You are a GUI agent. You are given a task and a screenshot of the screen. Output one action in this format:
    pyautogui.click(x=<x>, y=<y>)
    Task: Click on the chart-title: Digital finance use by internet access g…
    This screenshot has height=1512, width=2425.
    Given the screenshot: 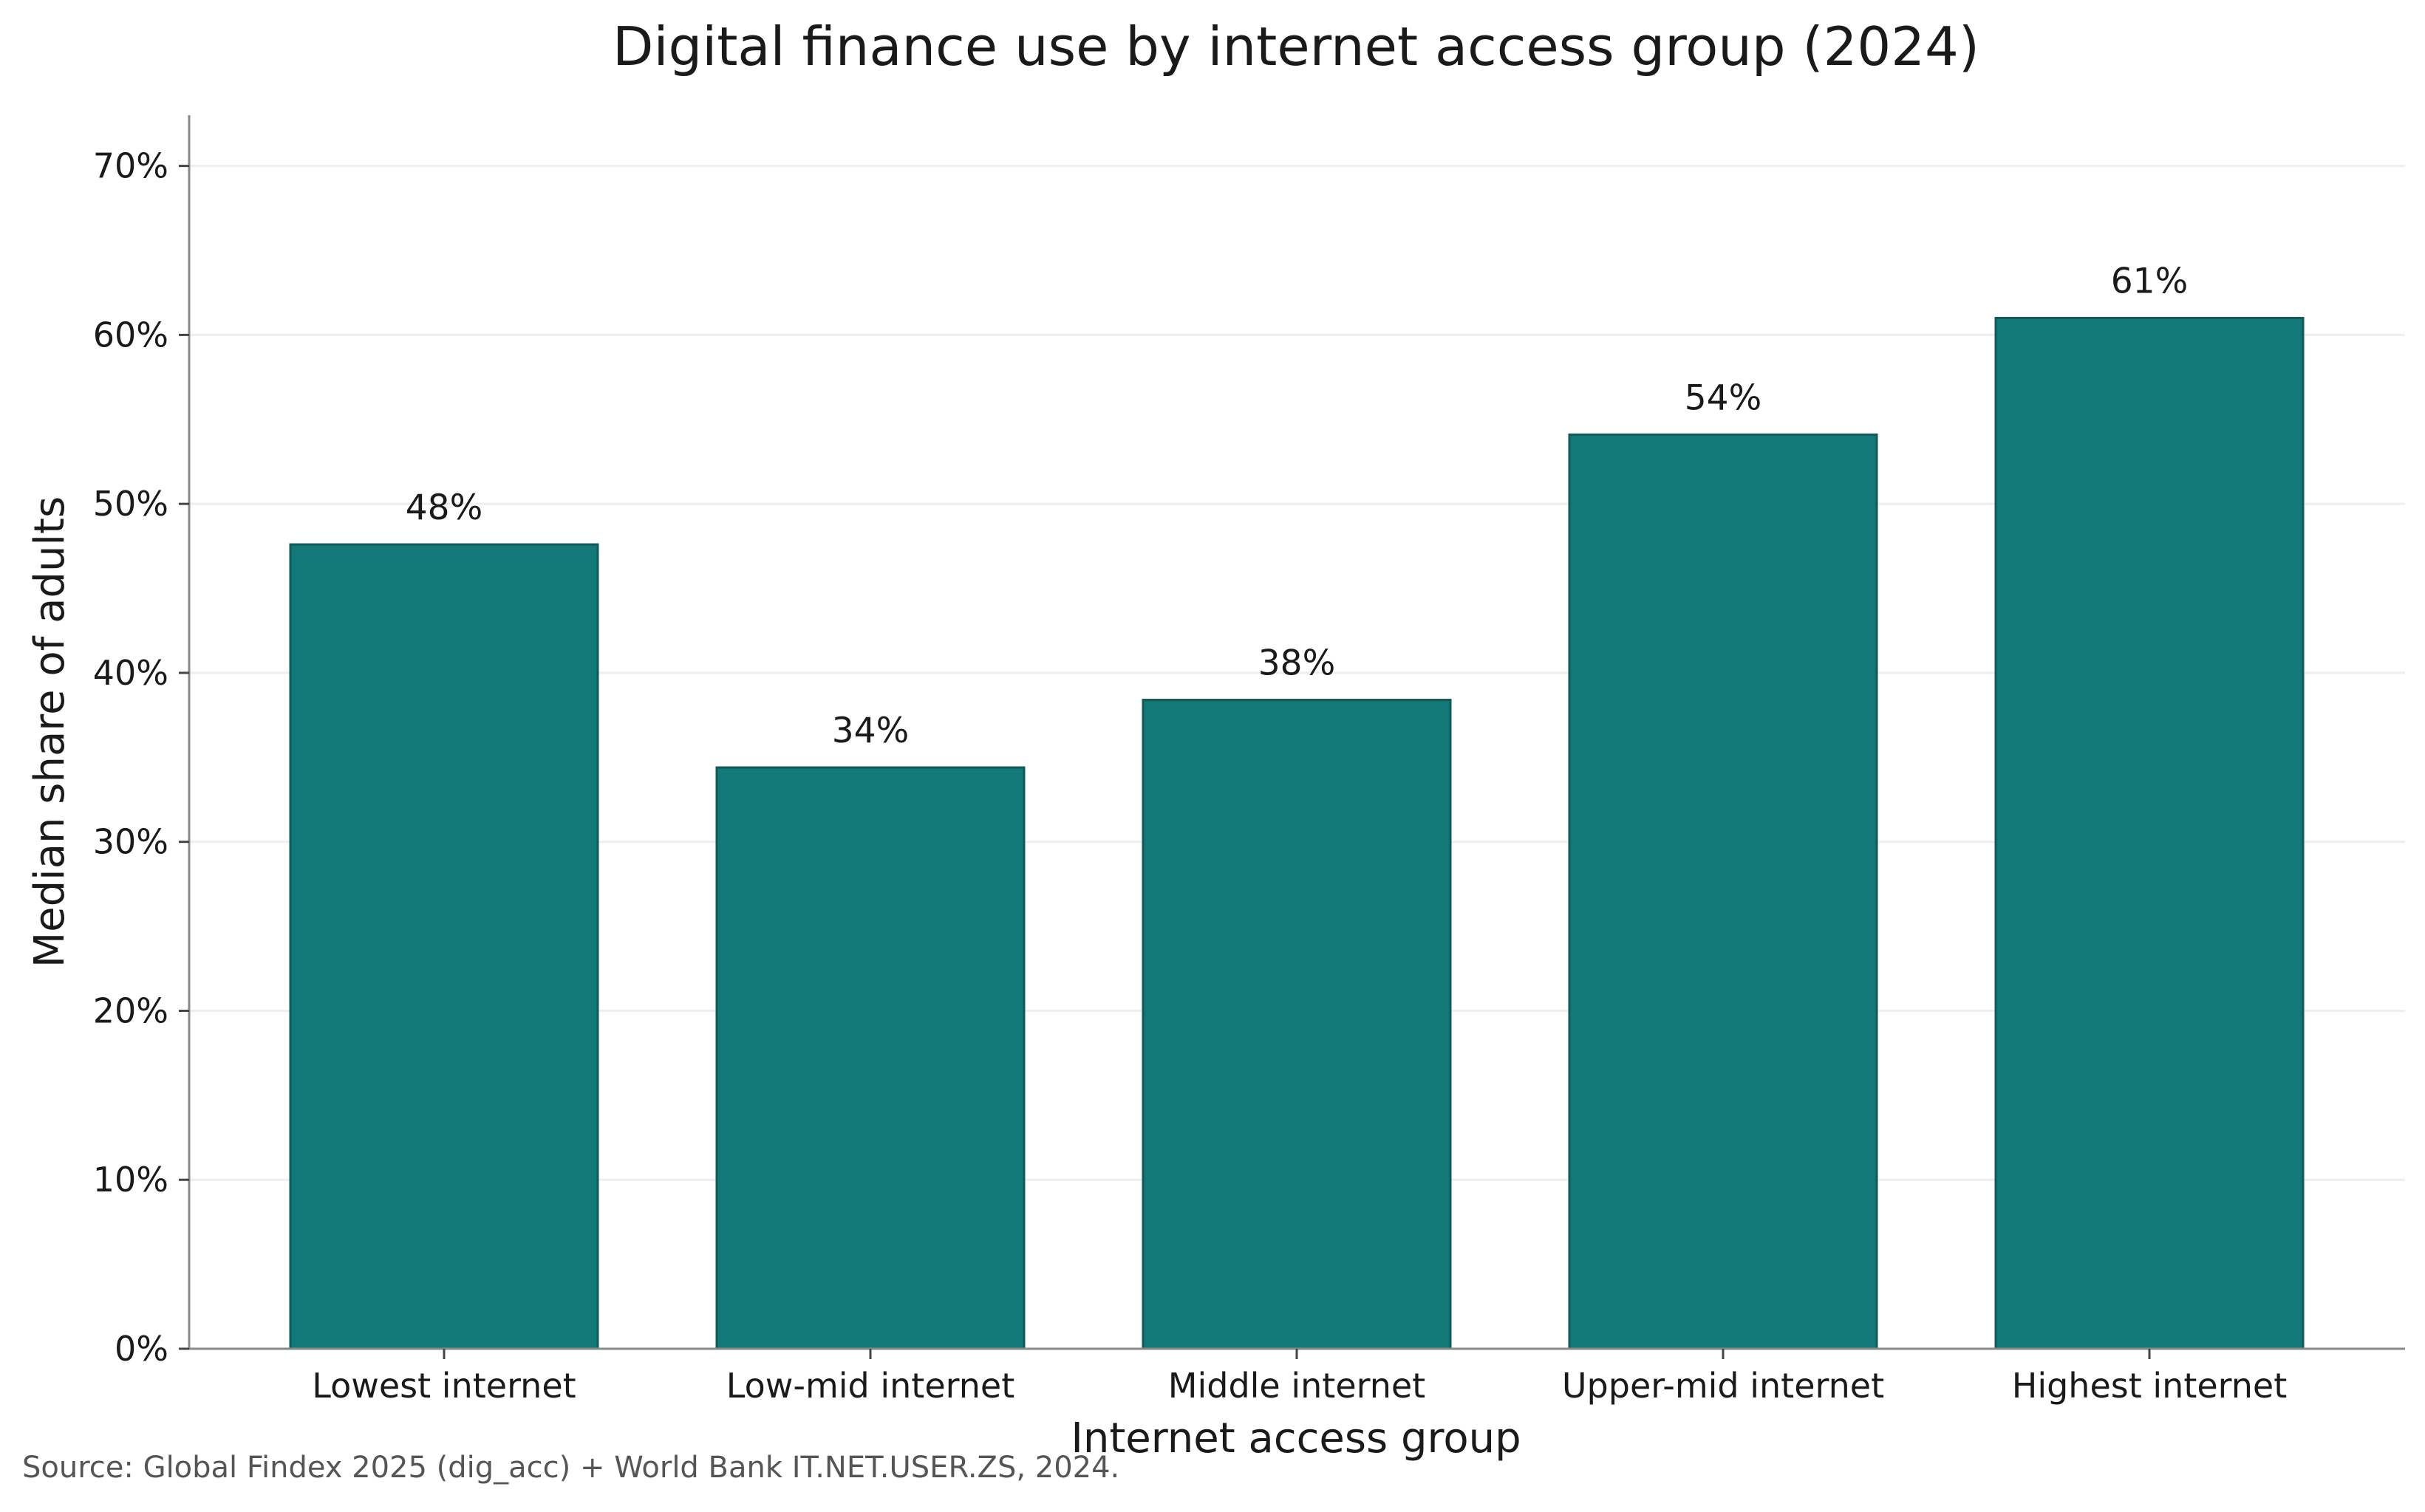 What is the action you would take?
    pyautogui.click(x=1296, y=47)
    